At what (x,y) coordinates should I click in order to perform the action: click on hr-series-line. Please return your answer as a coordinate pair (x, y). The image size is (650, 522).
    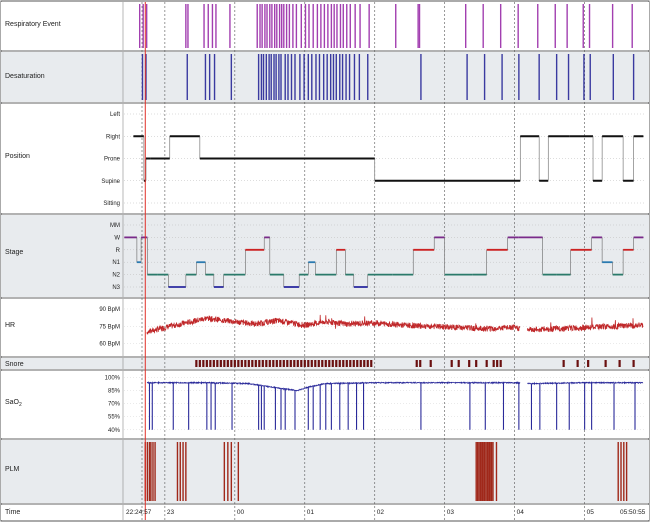
    Looking at the image, I should click on (395, 324).